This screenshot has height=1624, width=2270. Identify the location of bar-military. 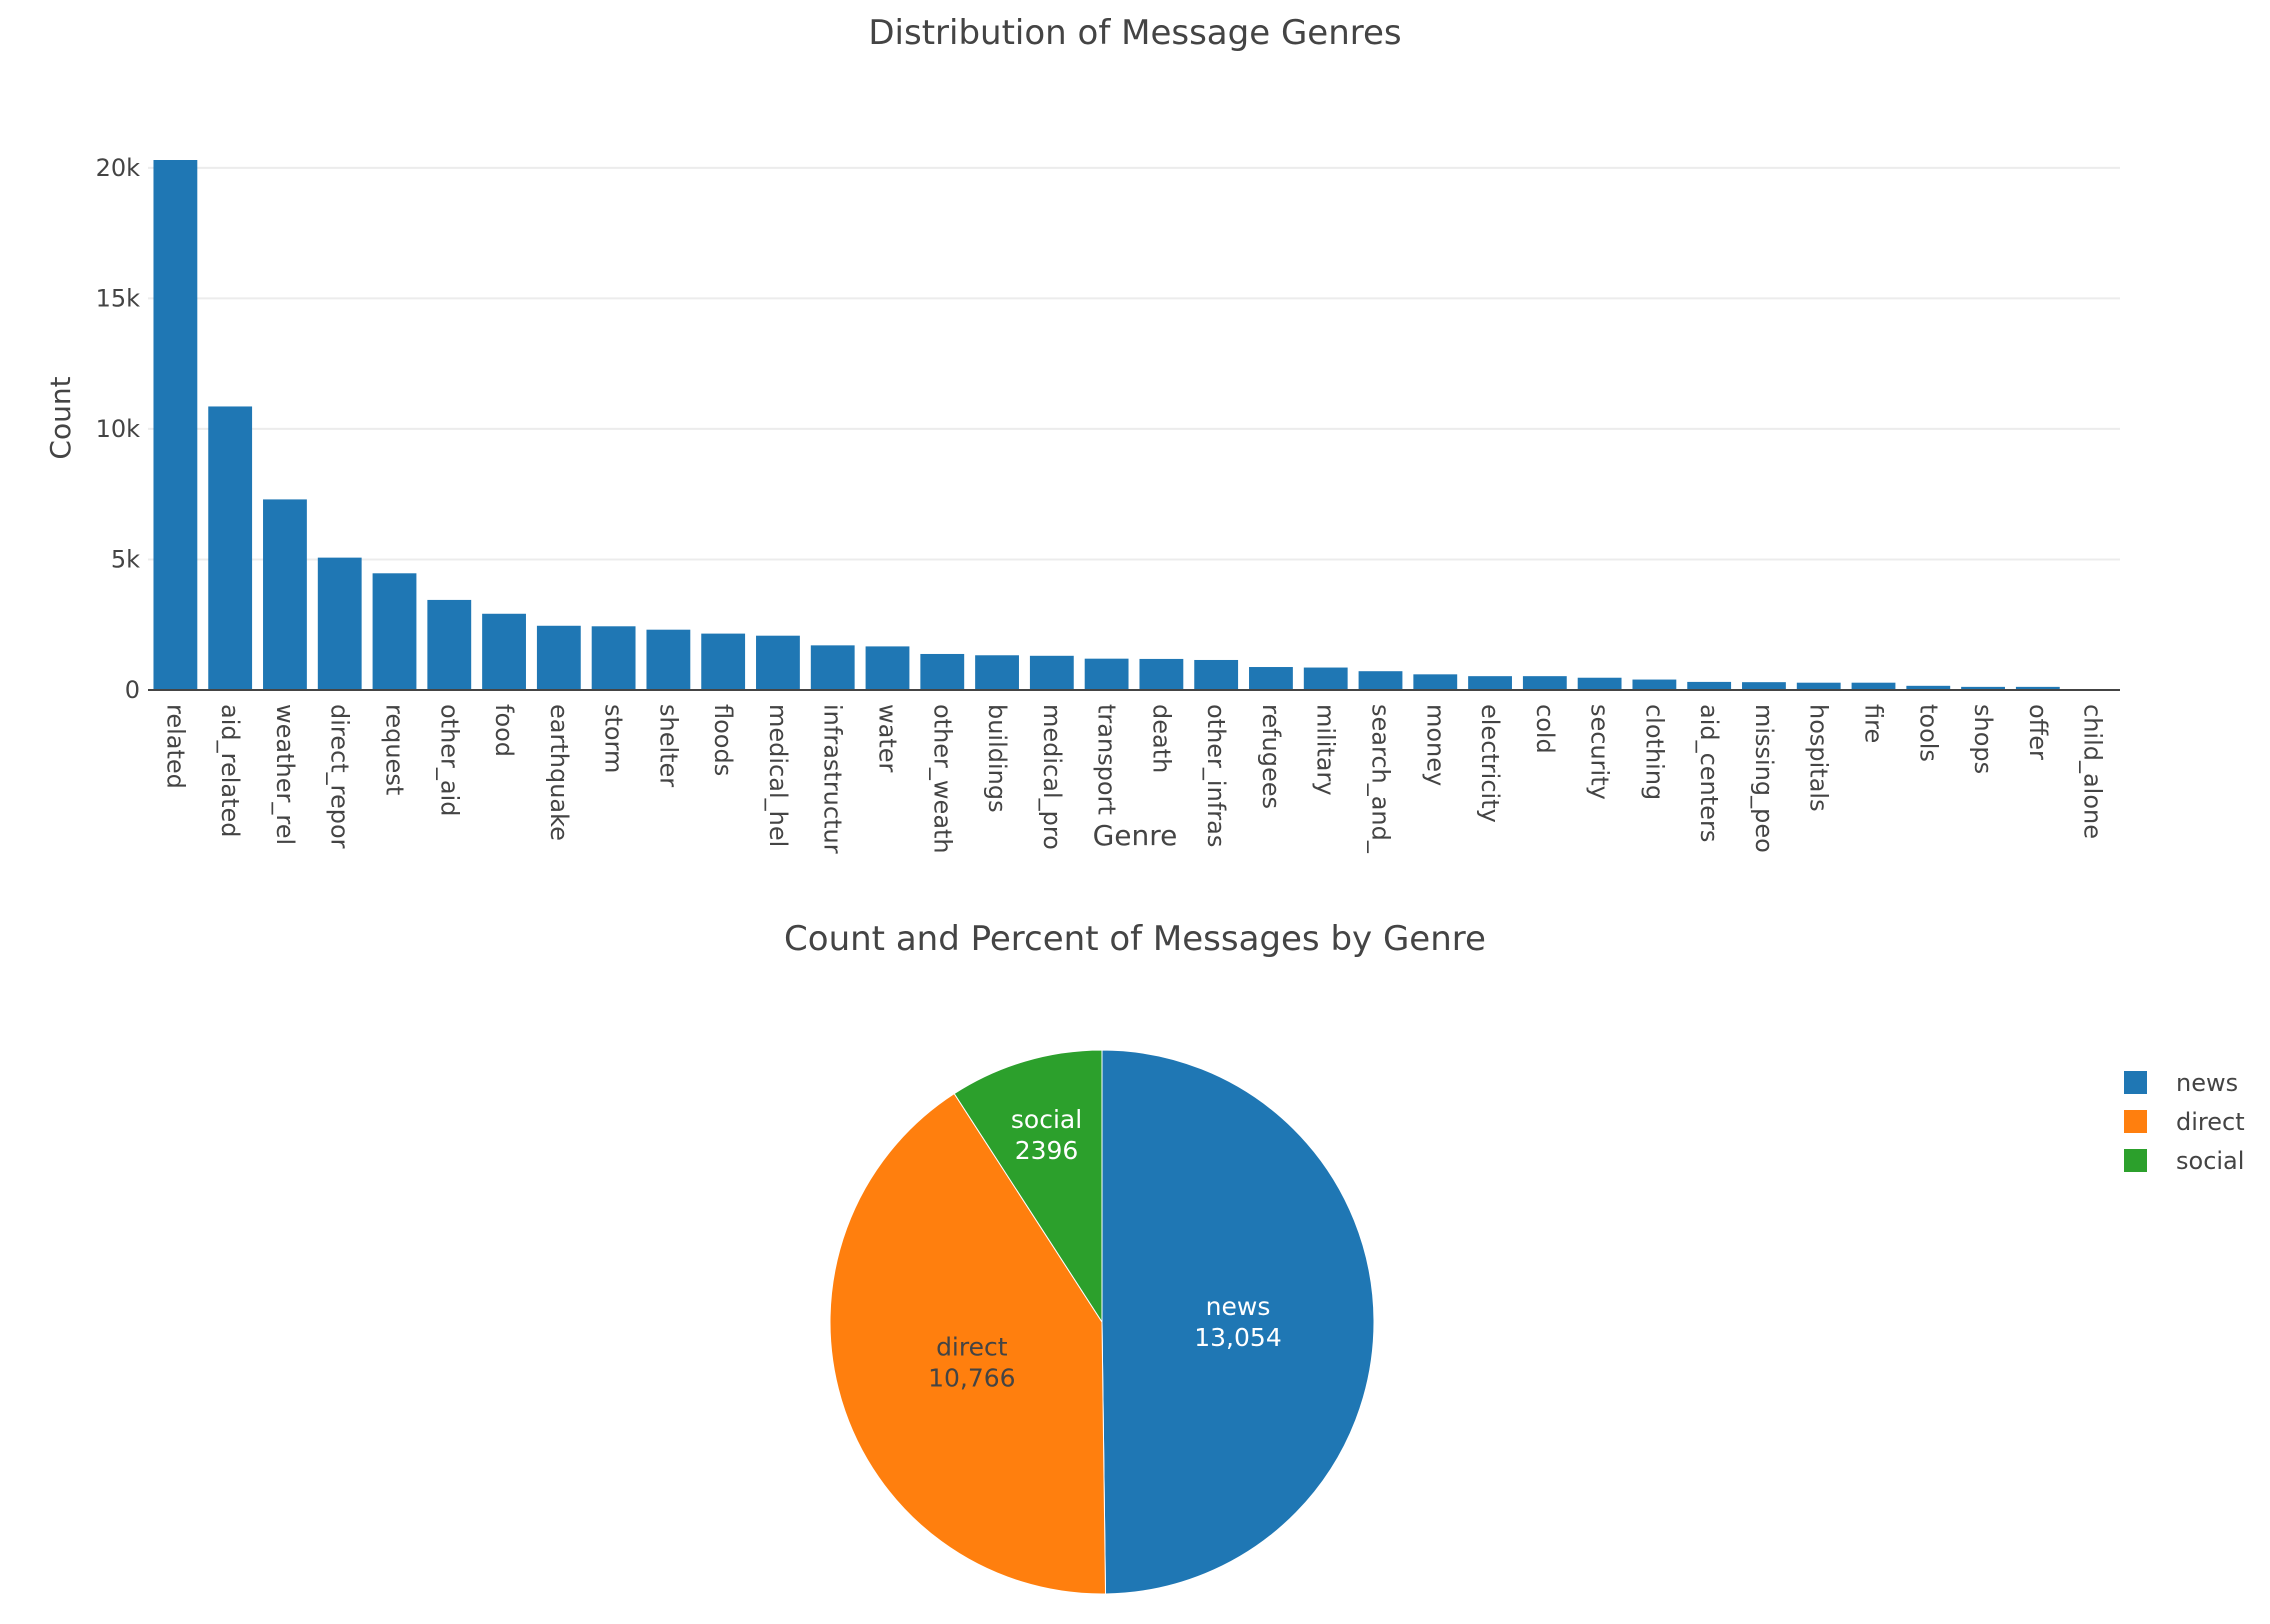
(1325, 678).